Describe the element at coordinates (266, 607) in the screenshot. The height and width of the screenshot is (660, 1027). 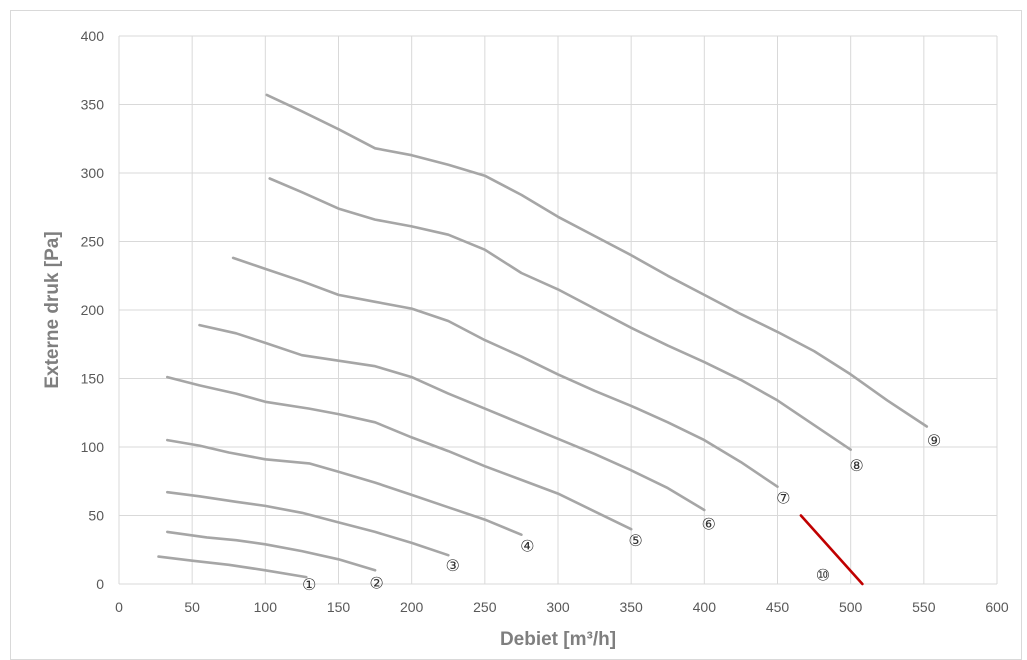
I see `x-tick-label: 100` at that location.